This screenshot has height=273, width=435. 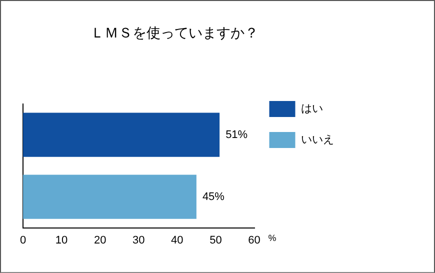 I want to click on x-tick-label: 60, so click(x=254, y=240).